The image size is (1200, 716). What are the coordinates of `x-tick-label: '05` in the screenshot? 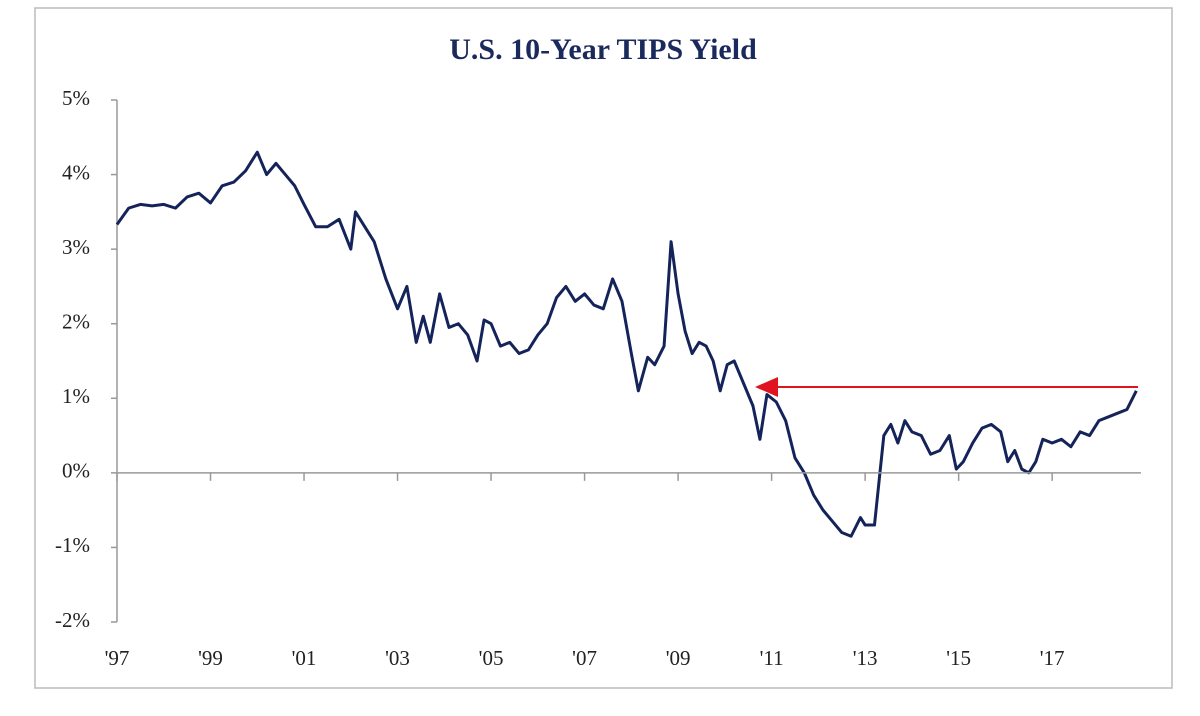 It's located at (491, 658).